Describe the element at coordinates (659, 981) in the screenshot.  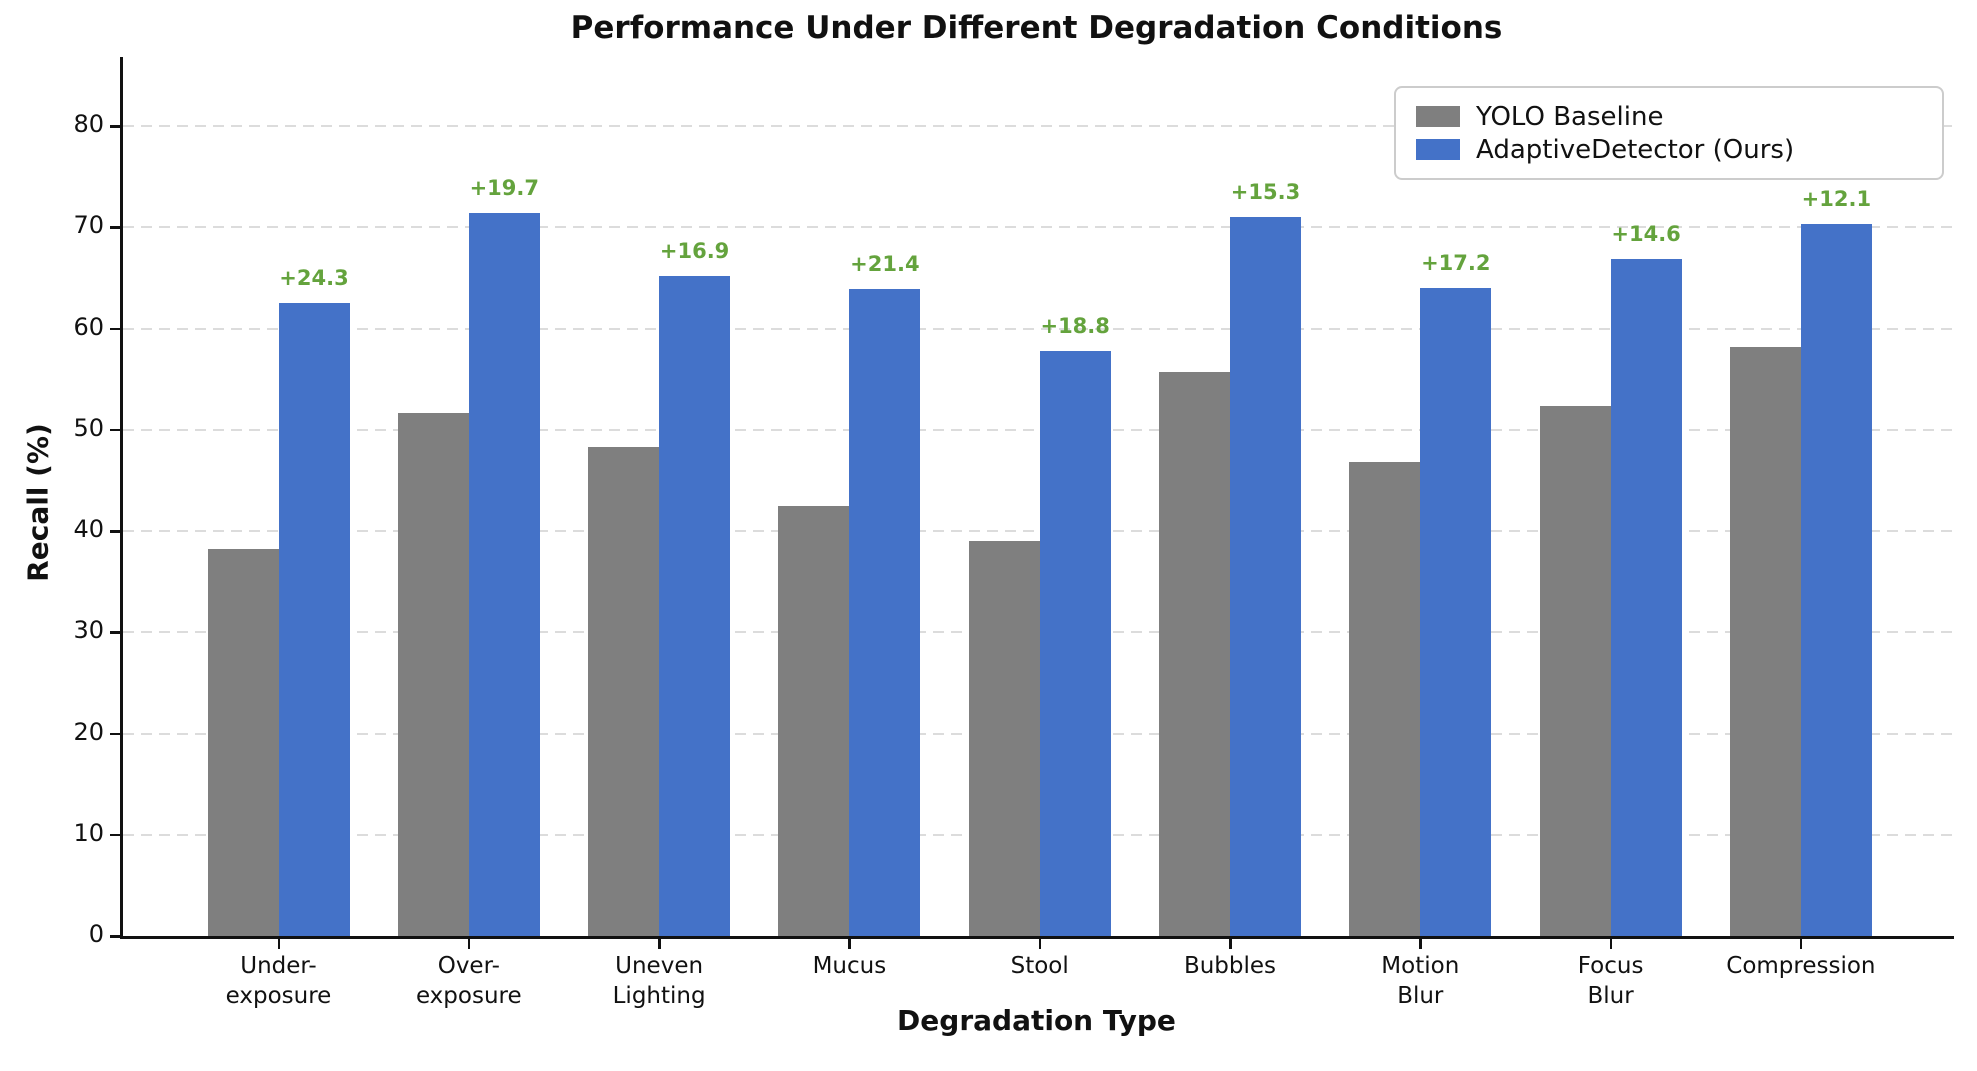
I see `x-tick-label-2: Uneven Lighting` at that location.